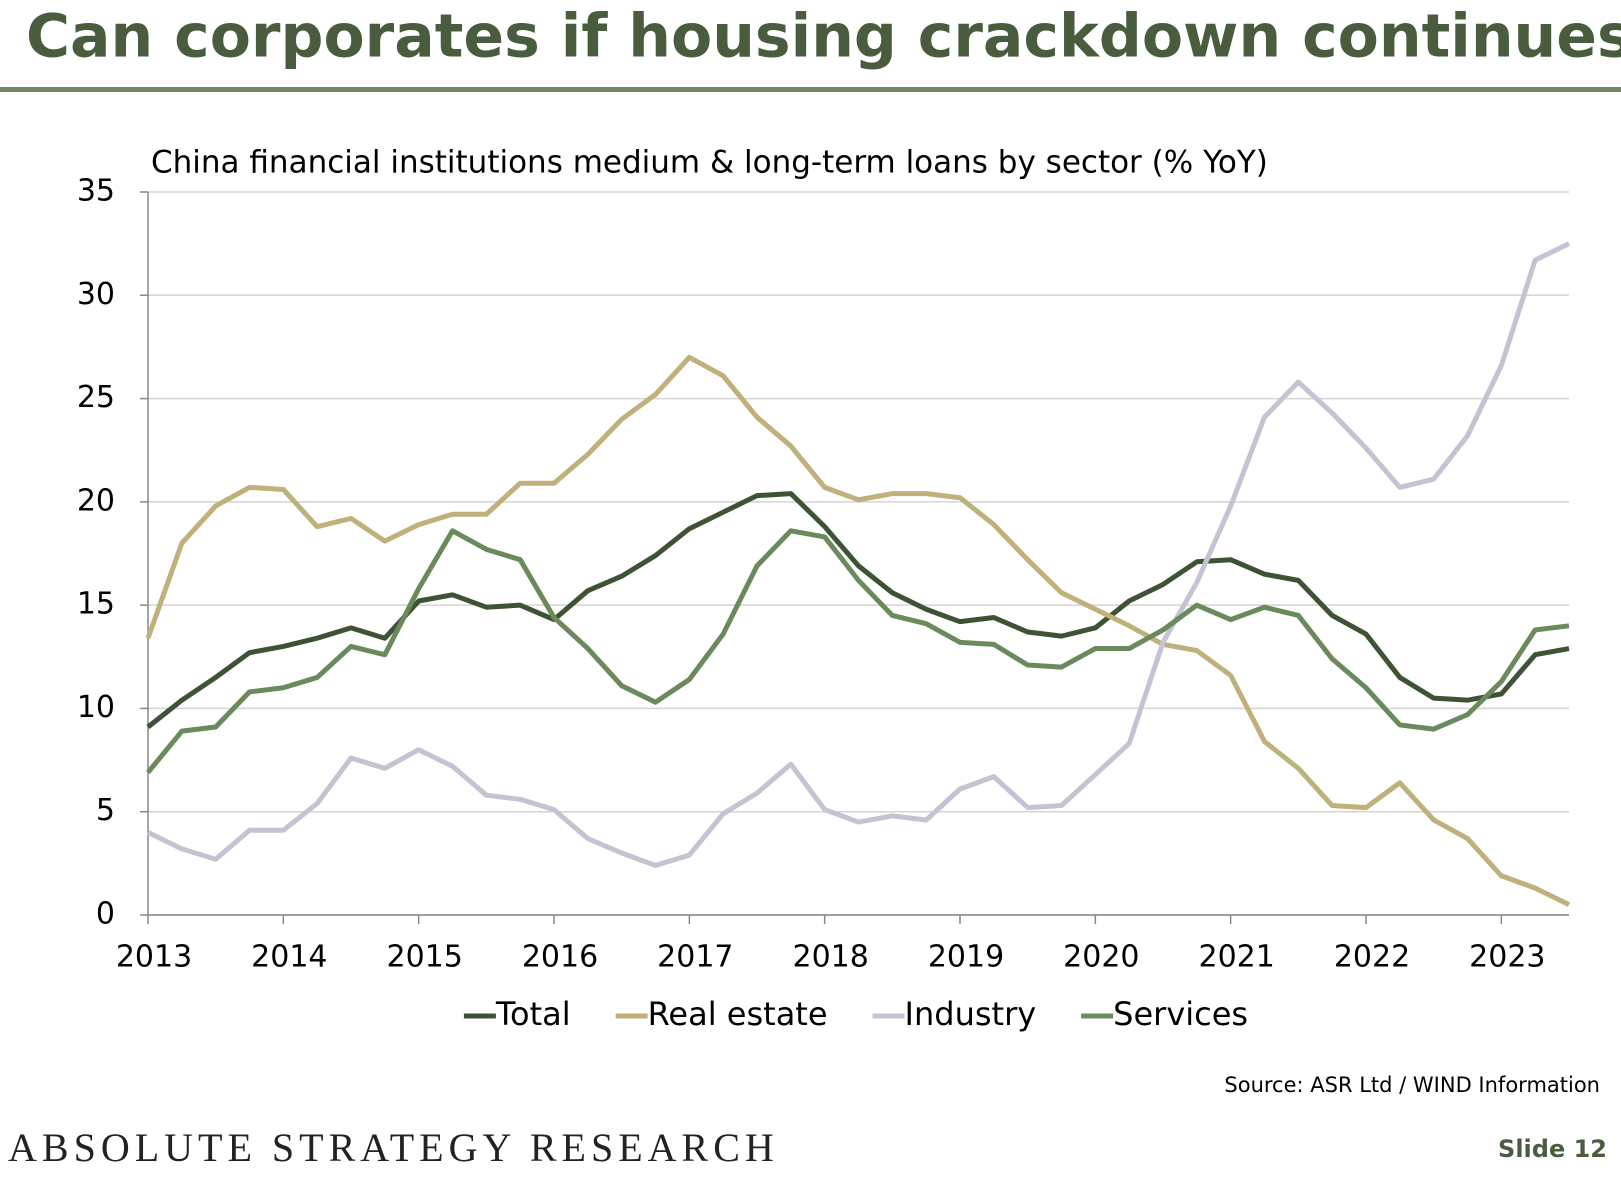 This screenshot has height=1180, width=1621. What do you see at coordinates (1372, 957) in the screenshot?
I see `x-tick-label: 2022` at bounding box center [1372, 957].